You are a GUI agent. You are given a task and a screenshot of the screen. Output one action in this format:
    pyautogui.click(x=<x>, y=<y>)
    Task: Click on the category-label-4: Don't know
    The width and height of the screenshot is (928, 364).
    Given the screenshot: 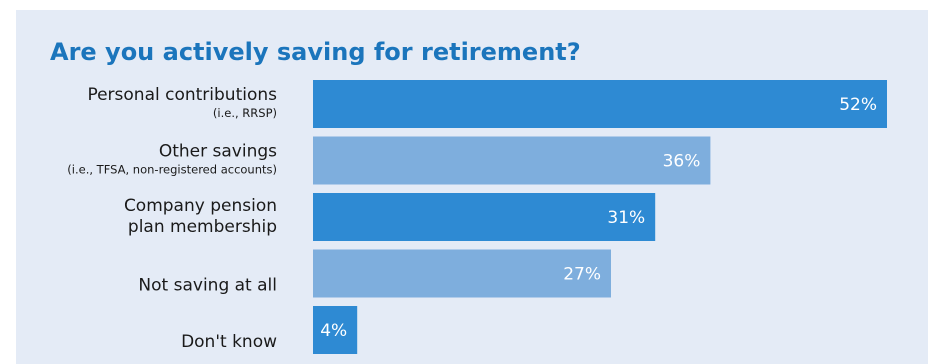 What is the action you would take?
    pyautogui.click(x=229, y=342)
    